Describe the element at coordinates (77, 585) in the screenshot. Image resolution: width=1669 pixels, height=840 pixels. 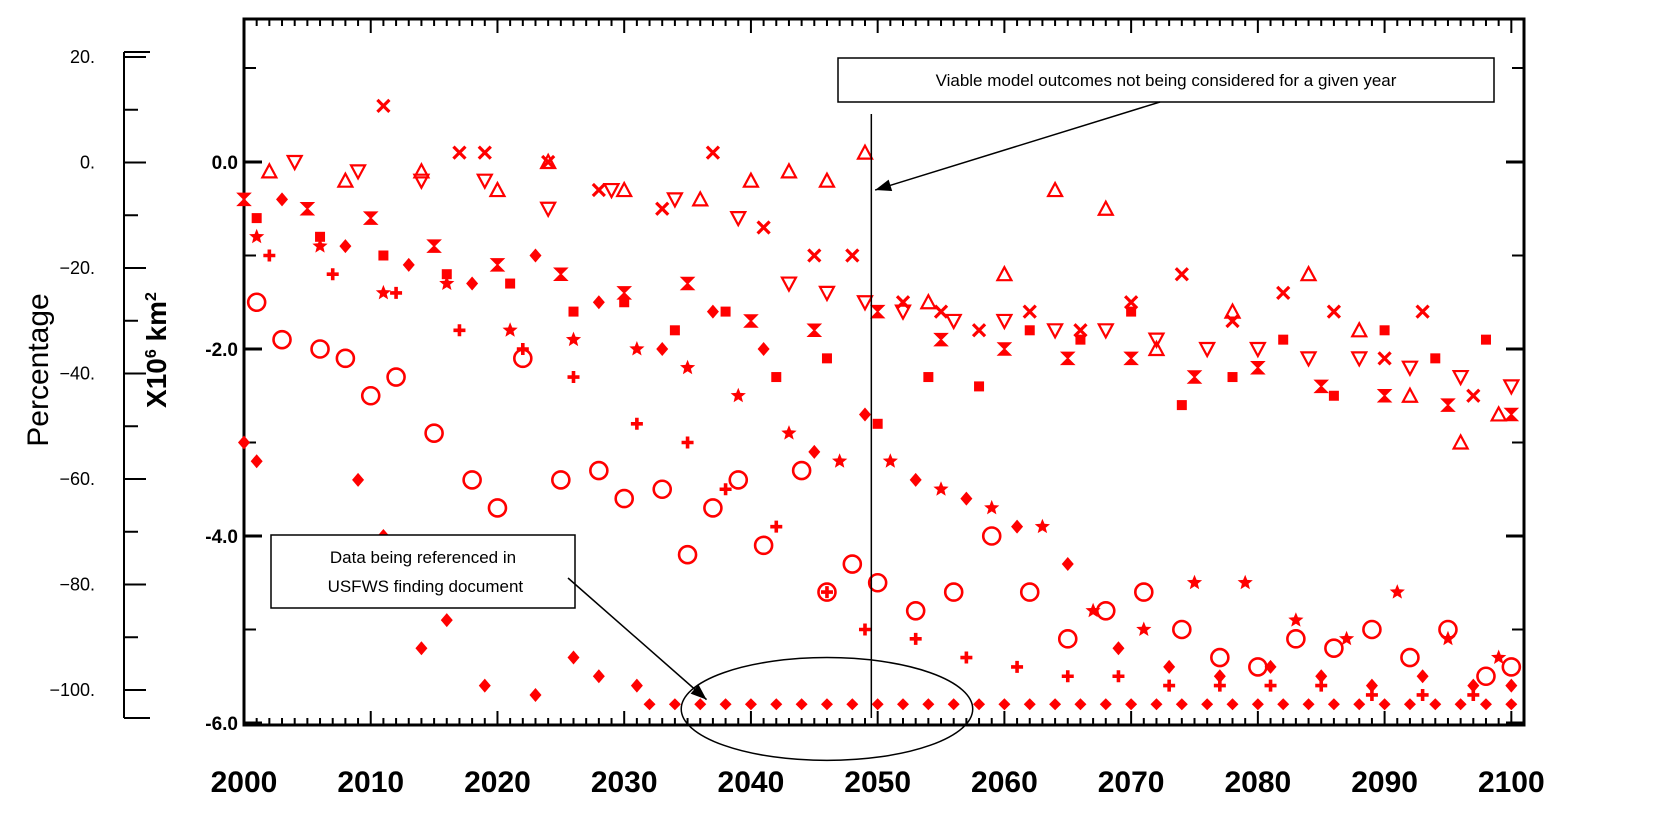
I see `percentage-tick-label: −80.` at that location.